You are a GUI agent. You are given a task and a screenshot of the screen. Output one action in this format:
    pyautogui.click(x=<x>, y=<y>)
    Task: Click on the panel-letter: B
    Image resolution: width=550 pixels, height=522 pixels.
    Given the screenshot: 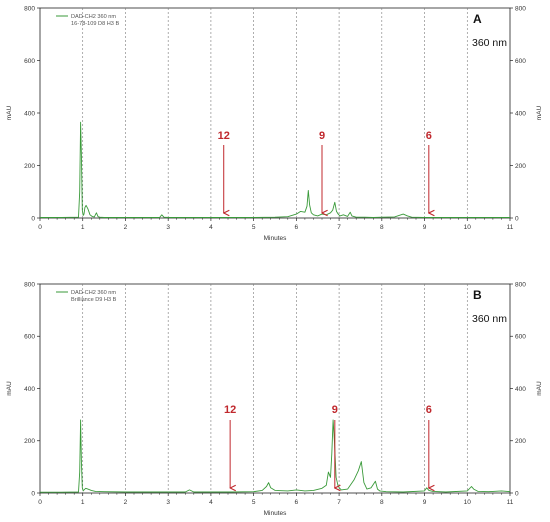 What is the action you would take?
    pyautogui.click(x=477, y=295)
    